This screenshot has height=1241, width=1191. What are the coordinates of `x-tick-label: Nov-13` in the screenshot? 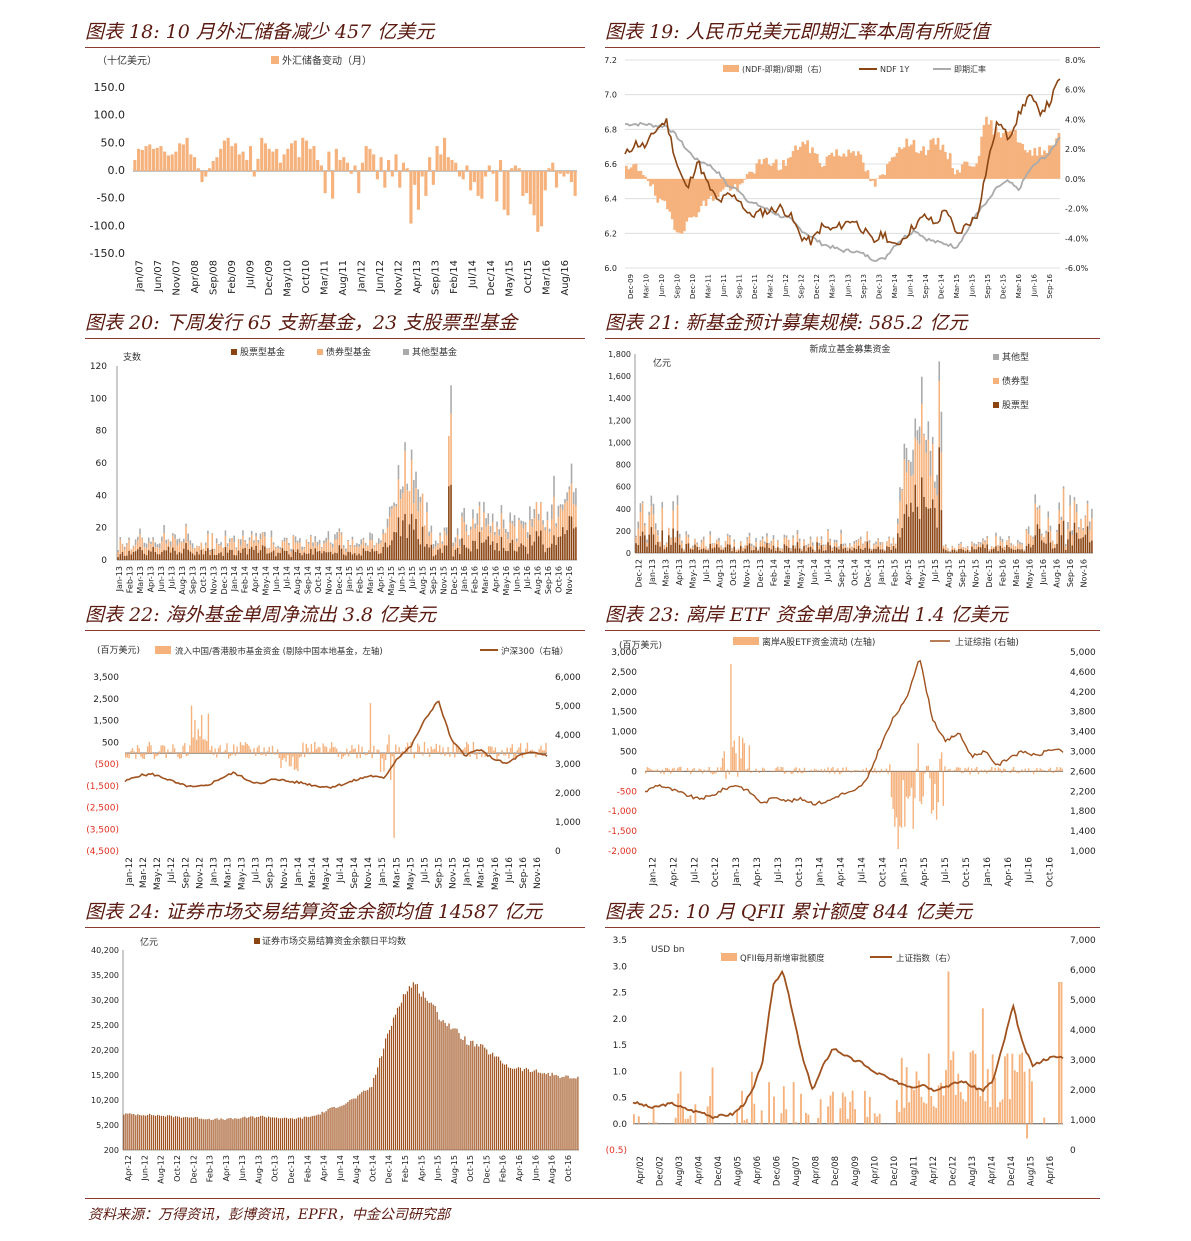 It's located at (213, 580).